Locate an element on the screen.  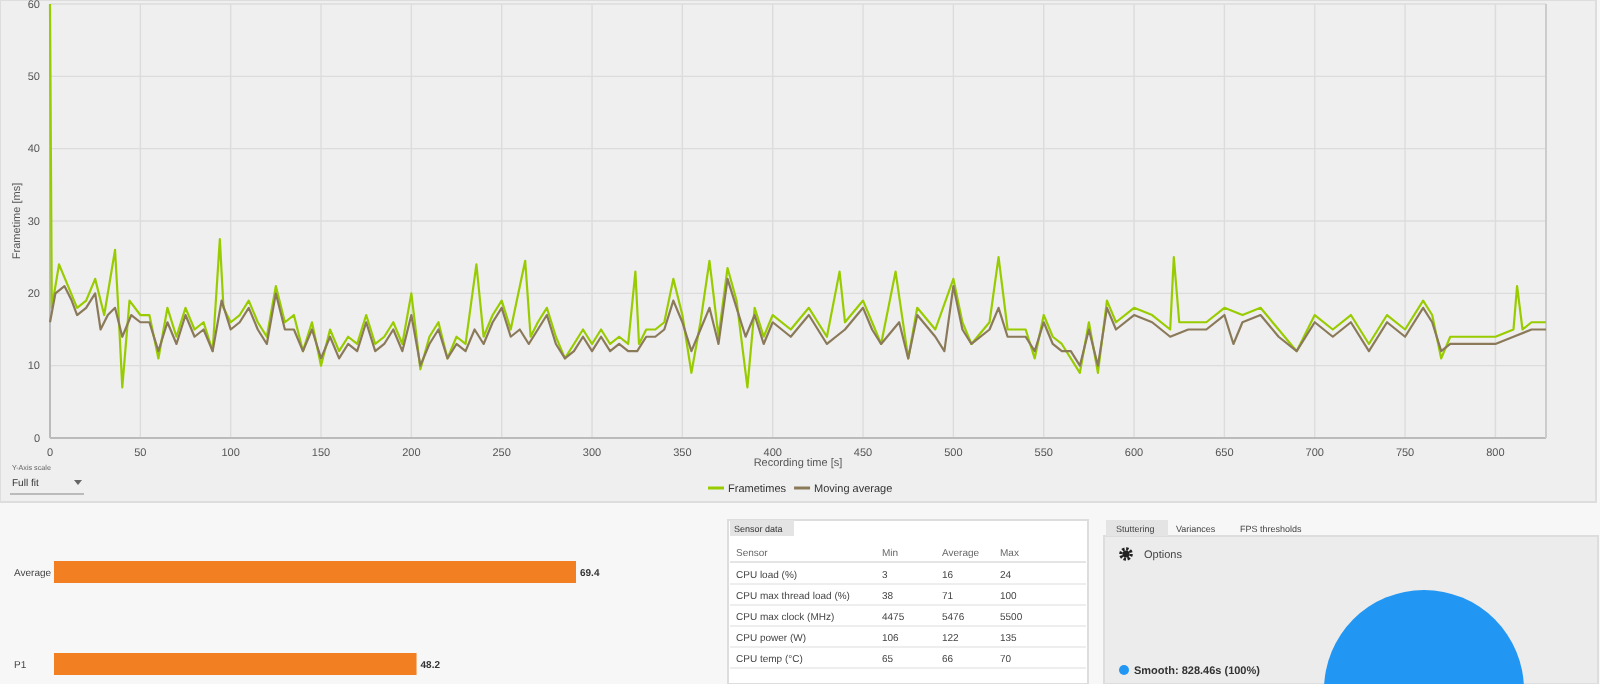
line-series is located at coordinates (798, 322).